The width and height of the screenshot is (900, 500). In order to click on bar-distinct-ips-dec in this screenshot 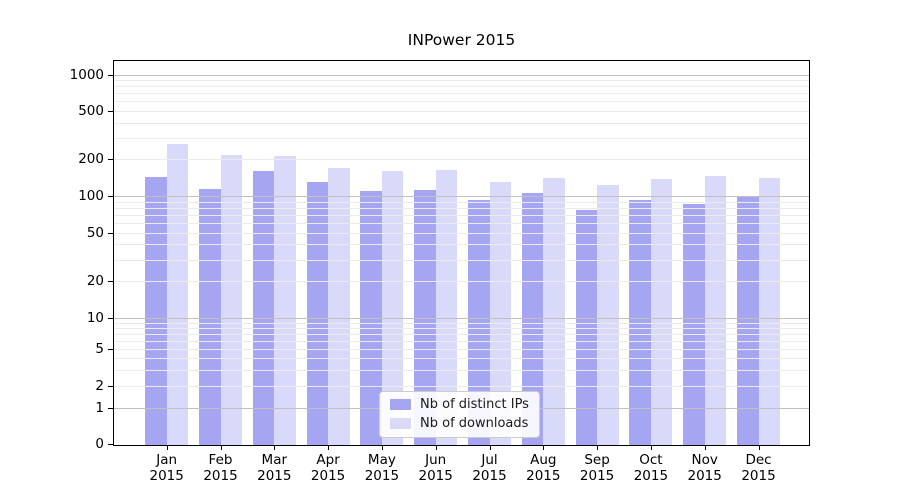, I will do `click(748, 320)`.